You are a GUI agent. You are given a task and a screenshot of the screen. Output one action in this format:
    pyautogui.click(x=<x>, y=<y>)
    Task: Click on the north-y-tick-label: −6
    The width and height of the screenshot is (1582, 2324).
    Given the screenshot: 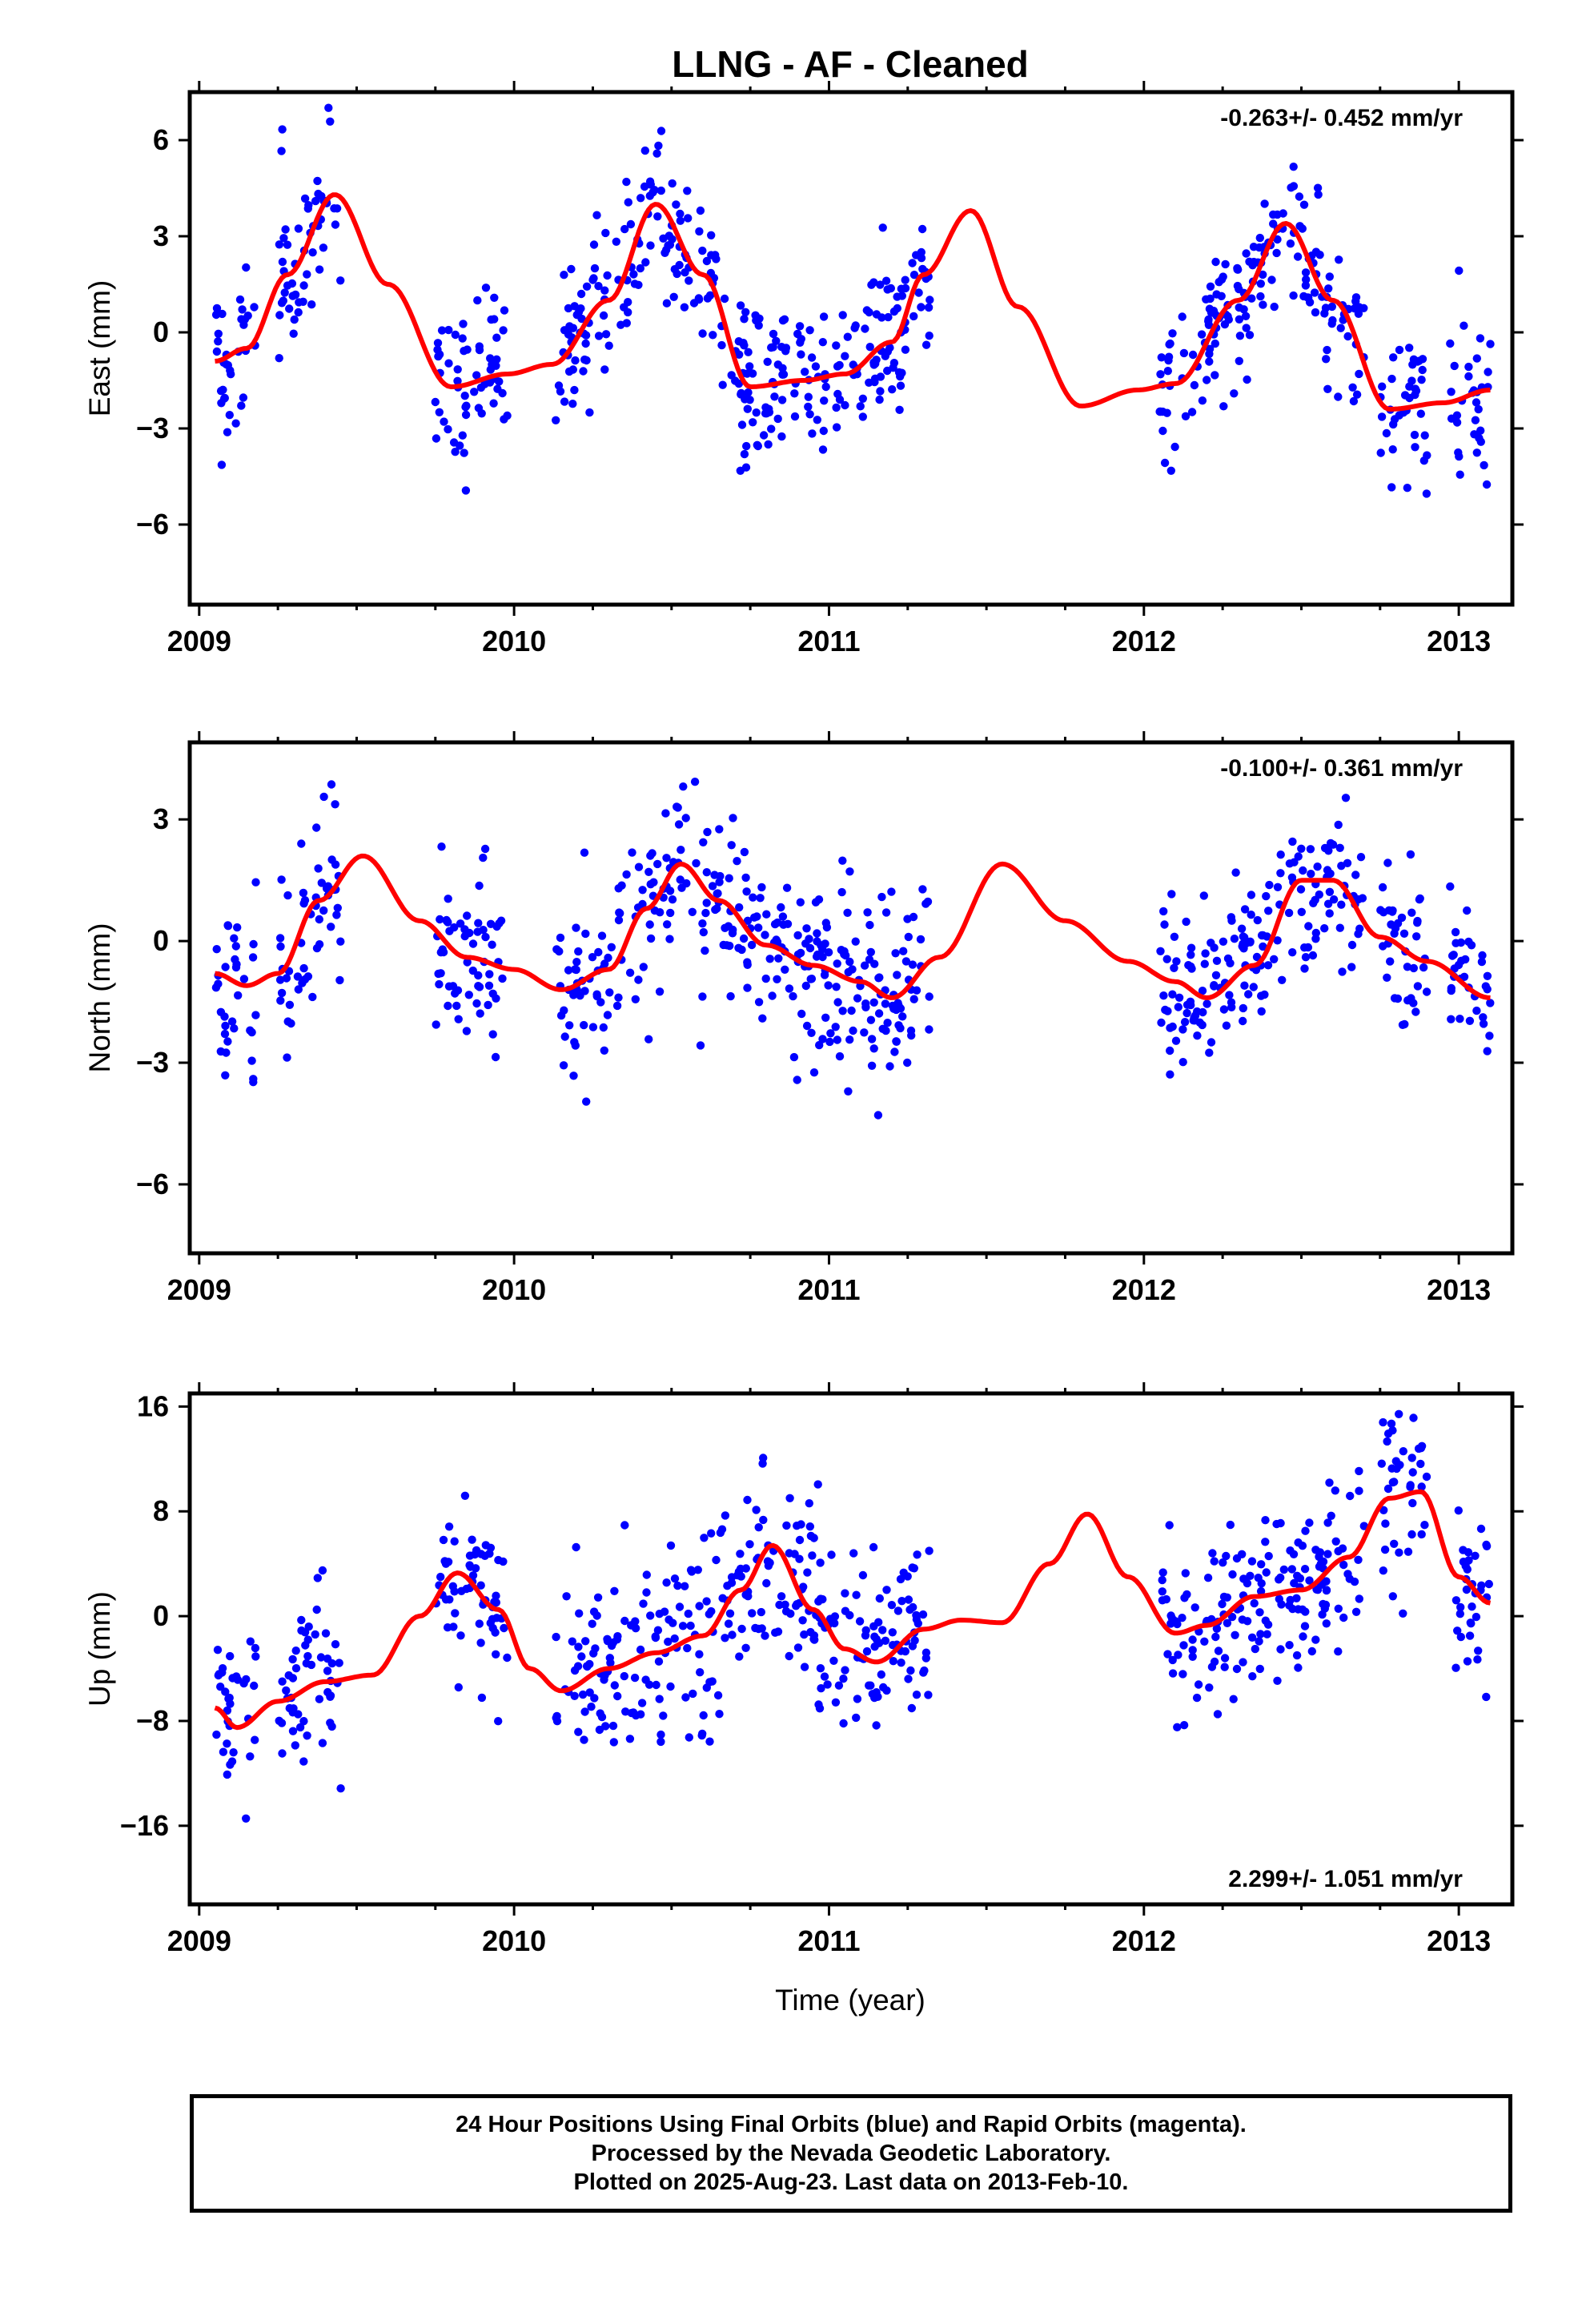 What is the action you would take?
    pyautogui.click(x=152, y=1184)
    